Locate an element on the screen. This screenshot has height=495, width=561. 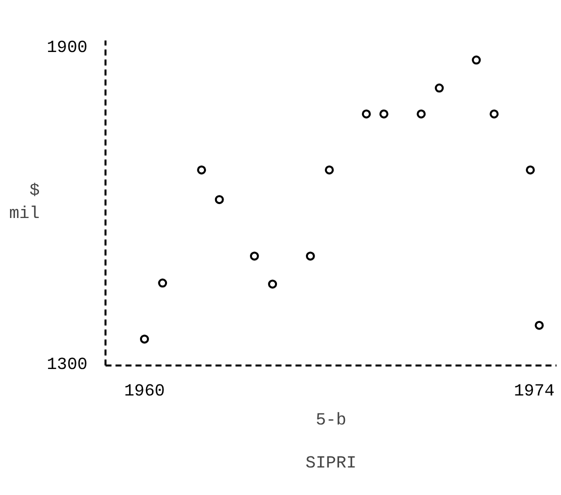
text: 5-b is located at coordinates (331, 421).